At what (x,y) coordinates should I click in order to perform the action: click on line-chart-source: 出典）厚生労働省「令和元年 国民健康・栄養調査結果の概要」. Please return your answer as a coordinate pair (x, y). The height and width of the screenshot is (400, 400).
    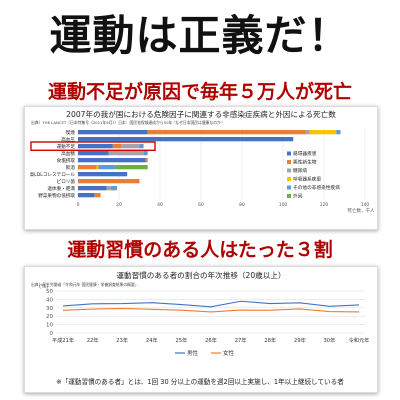
    Looking at the image, I should click on (85, 284).